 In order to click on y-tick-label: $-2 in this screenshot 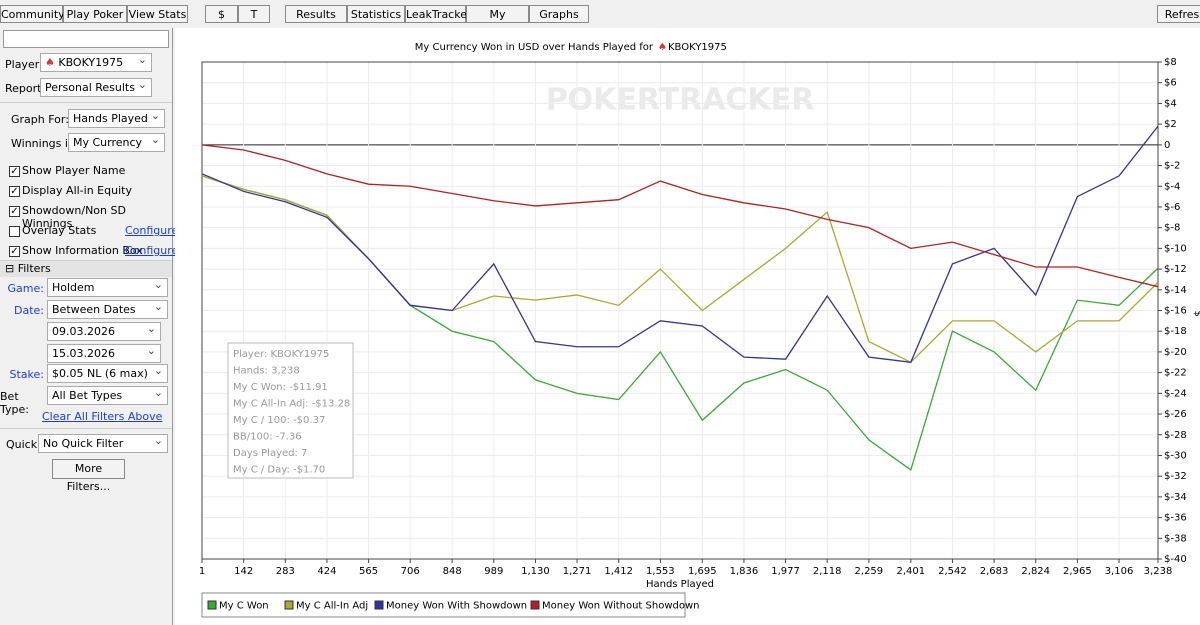, I will do `click(1172, 166)`.